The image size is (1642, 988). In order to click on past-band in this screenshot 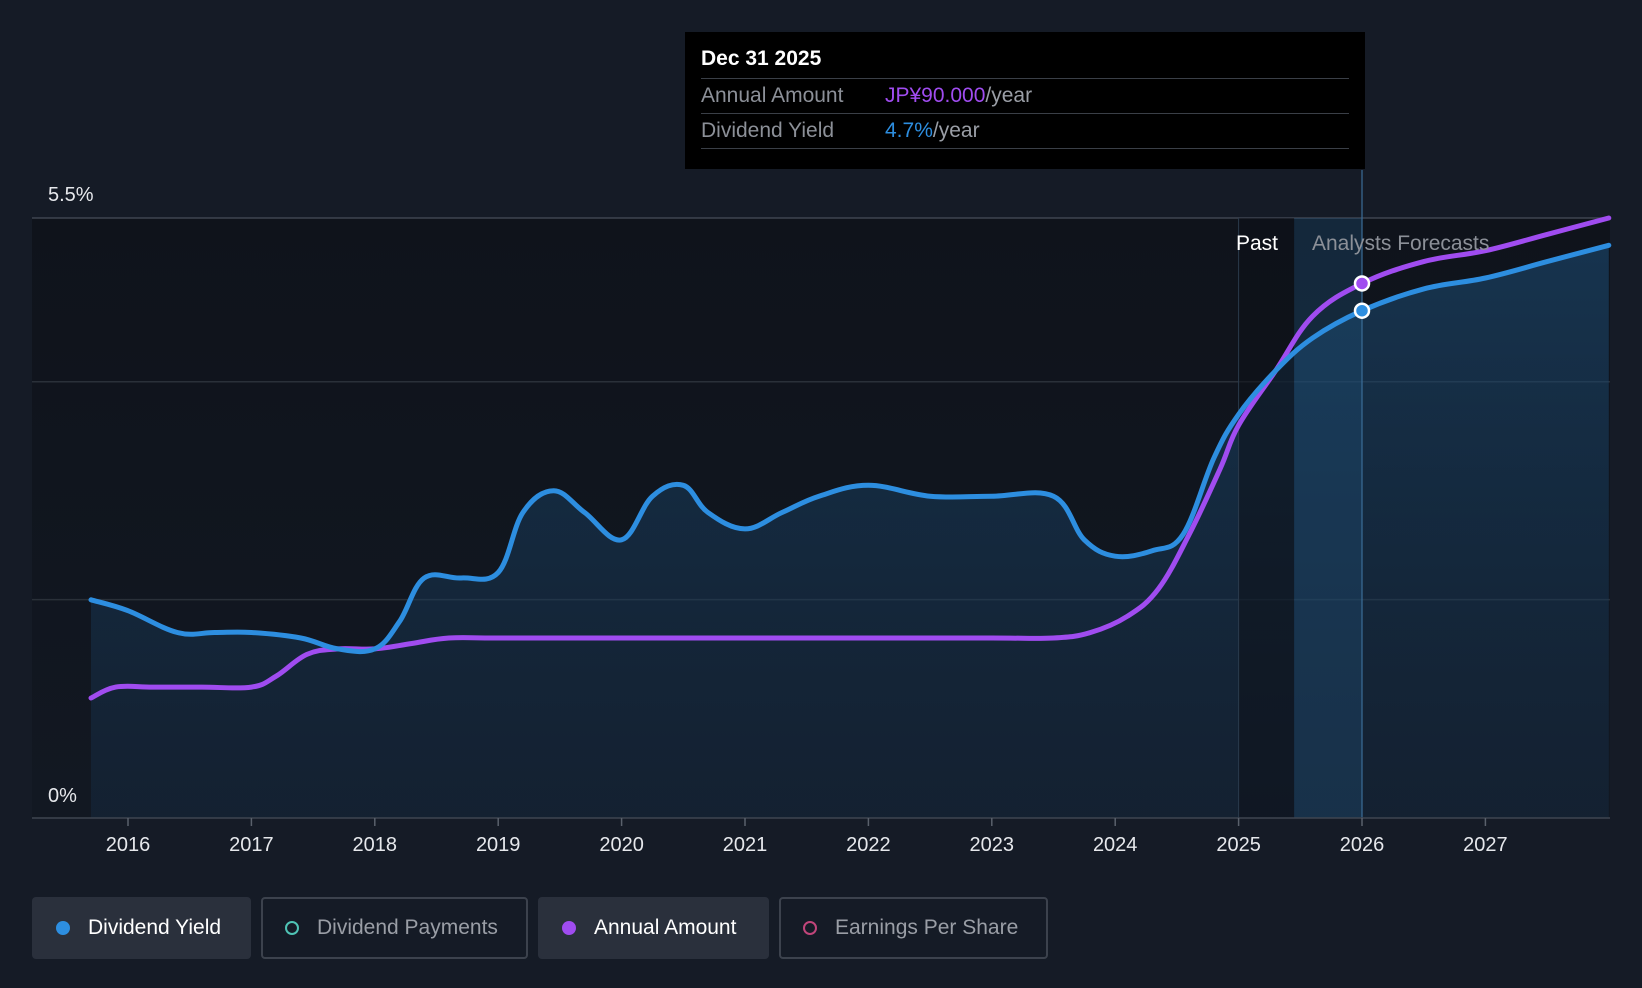, I will do `click(1266, 518)`.